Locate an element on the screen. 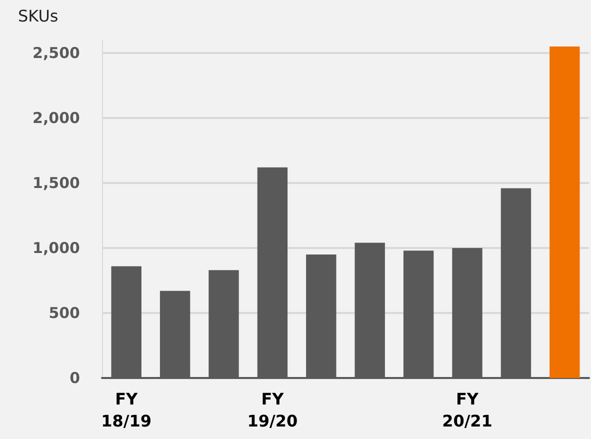 This screenshot has width=591, height=439. y-tick-label: 1,500 is located at coordinates (56, 183).